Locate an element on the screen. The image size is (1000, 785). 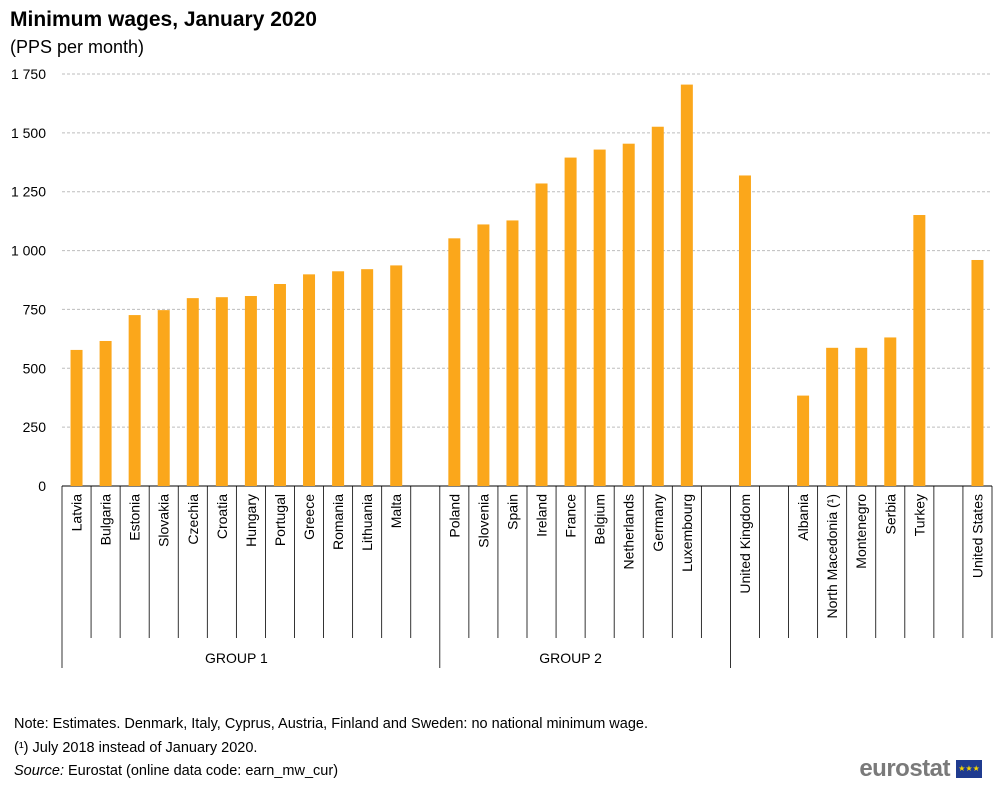
bar-portugal is located at coordinates (279, 385).